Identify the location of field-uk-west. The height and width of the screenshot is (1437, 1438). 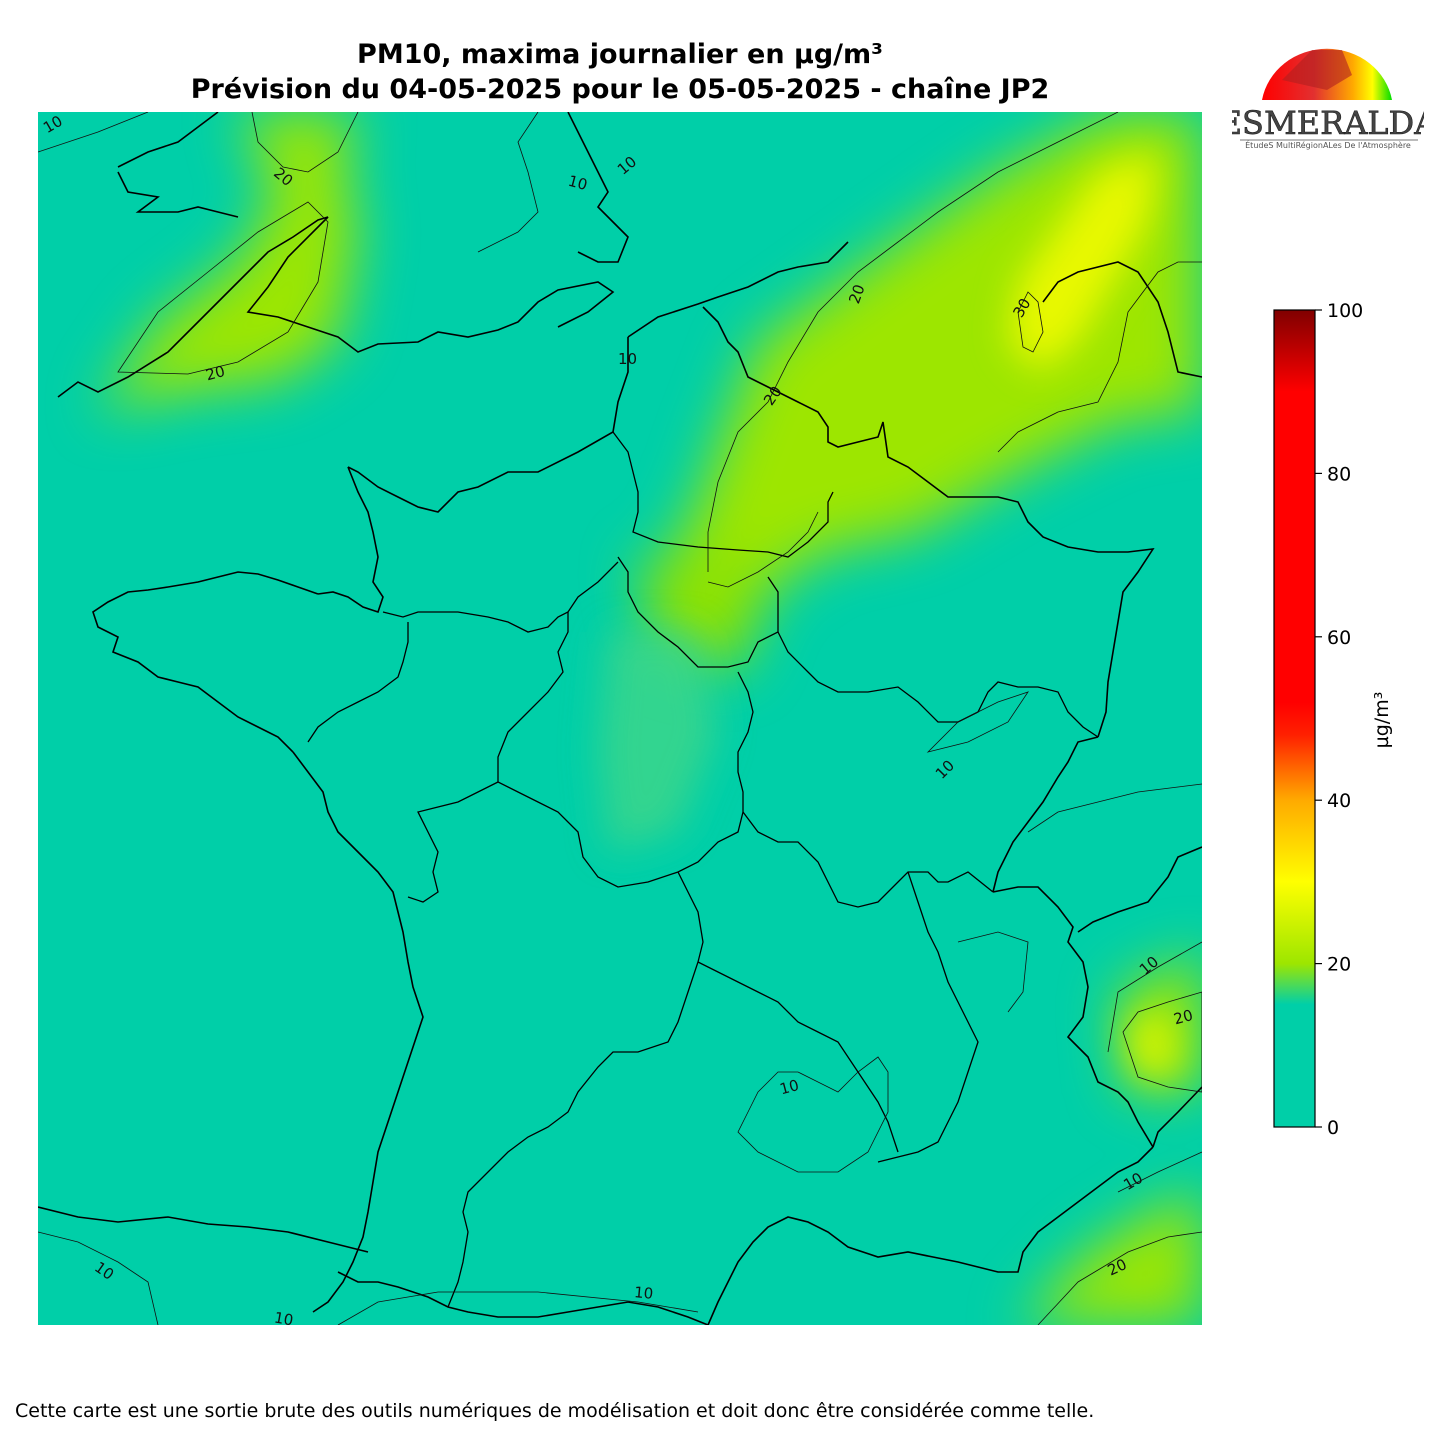
(228, 272).